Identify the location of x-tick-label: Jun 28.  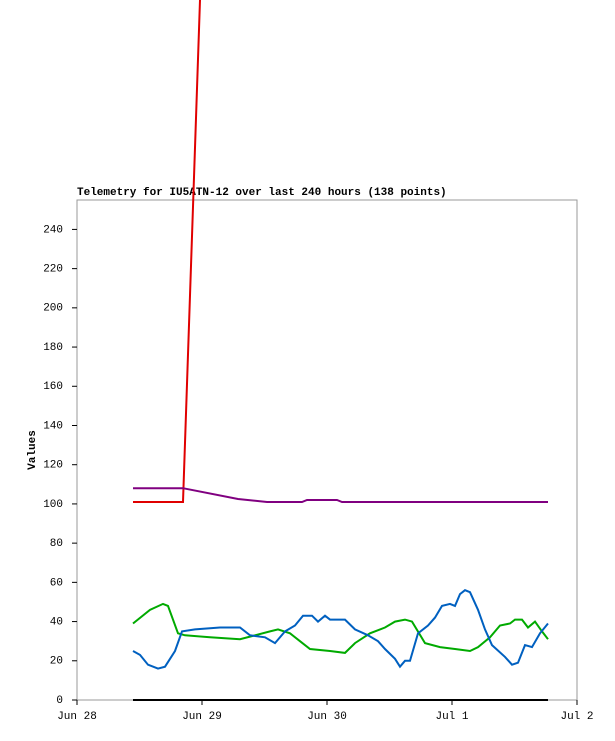
(77, 717).